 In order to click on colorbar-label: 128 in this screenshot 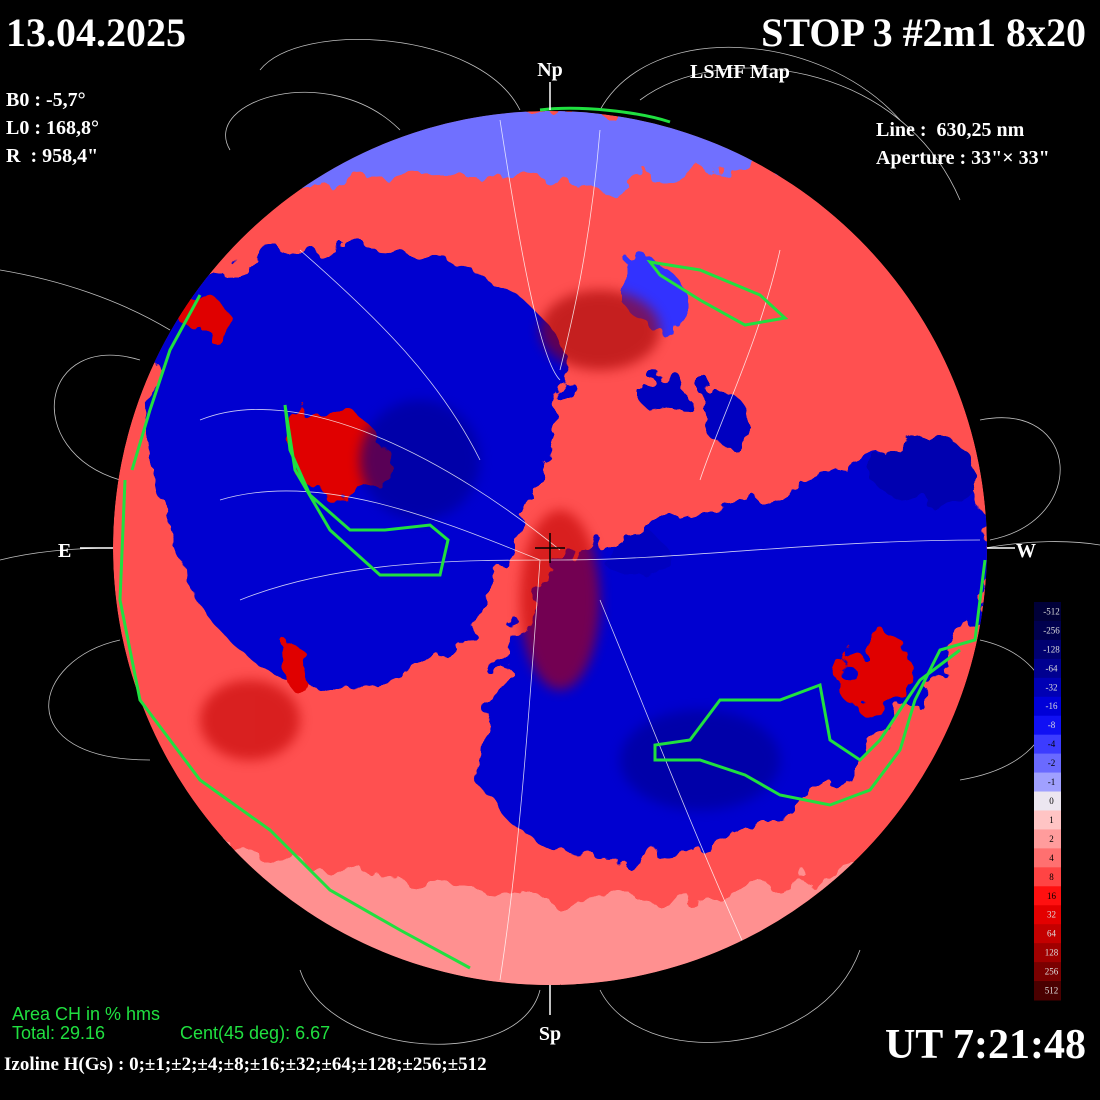, I will do `click(1052, 953)`.